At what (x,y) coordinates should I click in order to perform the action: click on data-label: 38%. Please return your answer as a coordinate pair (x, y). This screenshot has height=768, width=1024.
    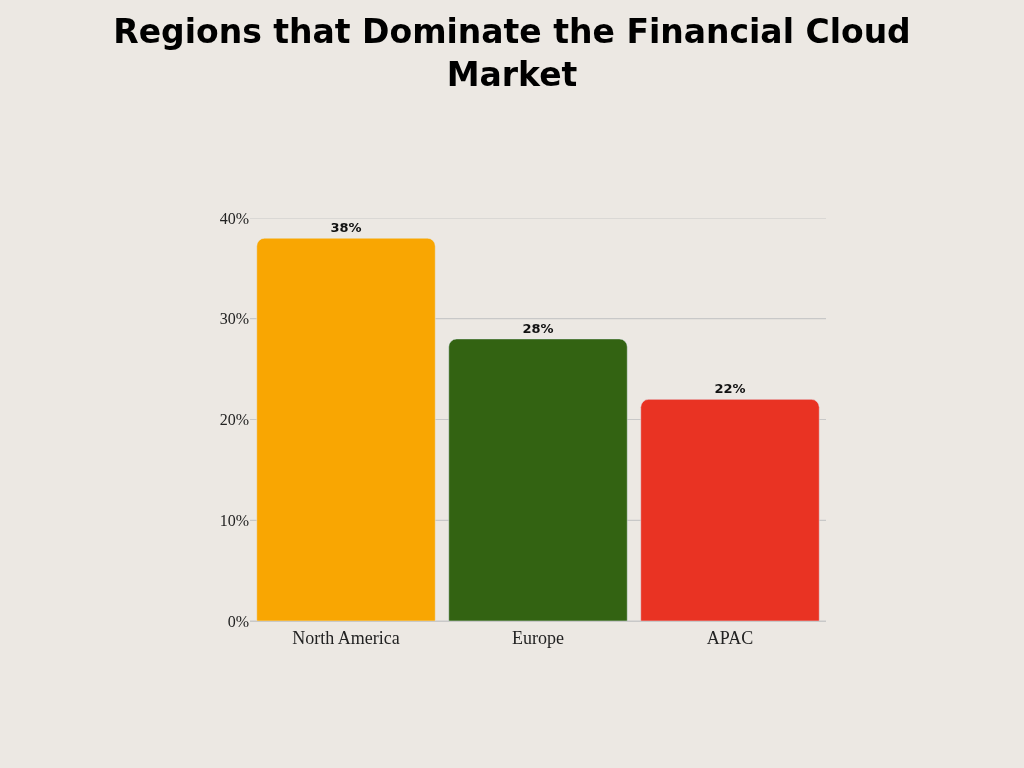
    Looking at the image, I should click on (346, 228).